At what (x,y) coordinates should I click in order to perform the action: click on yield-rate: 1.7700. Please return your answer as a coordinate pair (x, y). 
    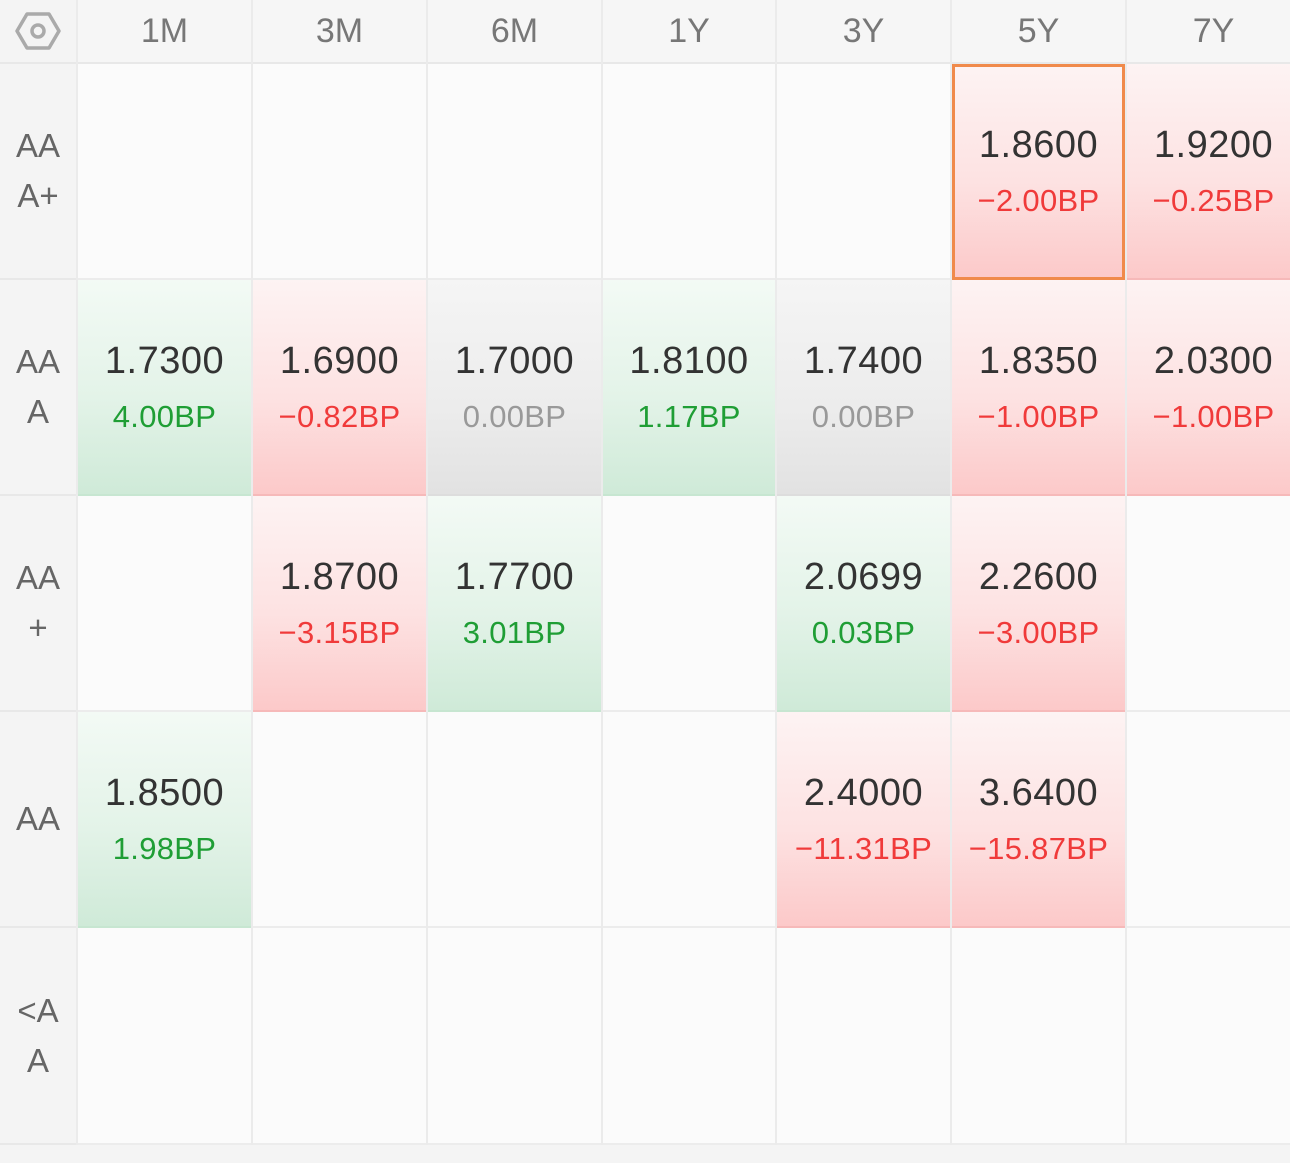
    Looking at the image, I should click on (514, 576).